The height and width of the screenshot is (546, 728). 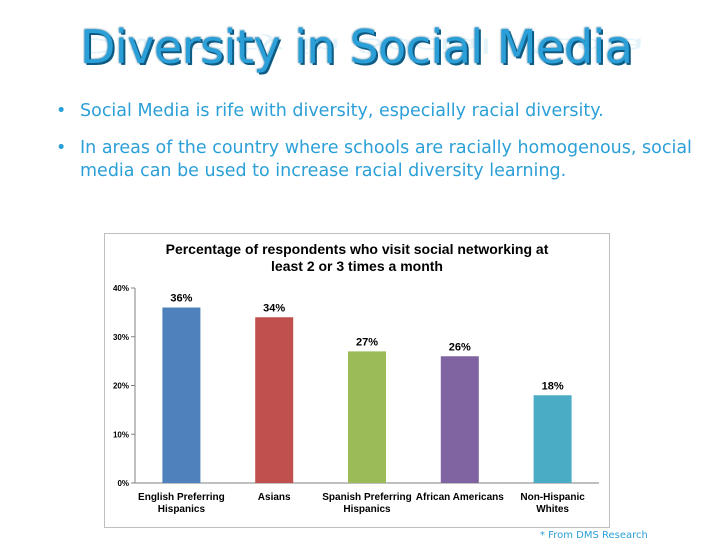 I want to click on x-tick-label: Spanish Preferring, so click(x=366, y=497).